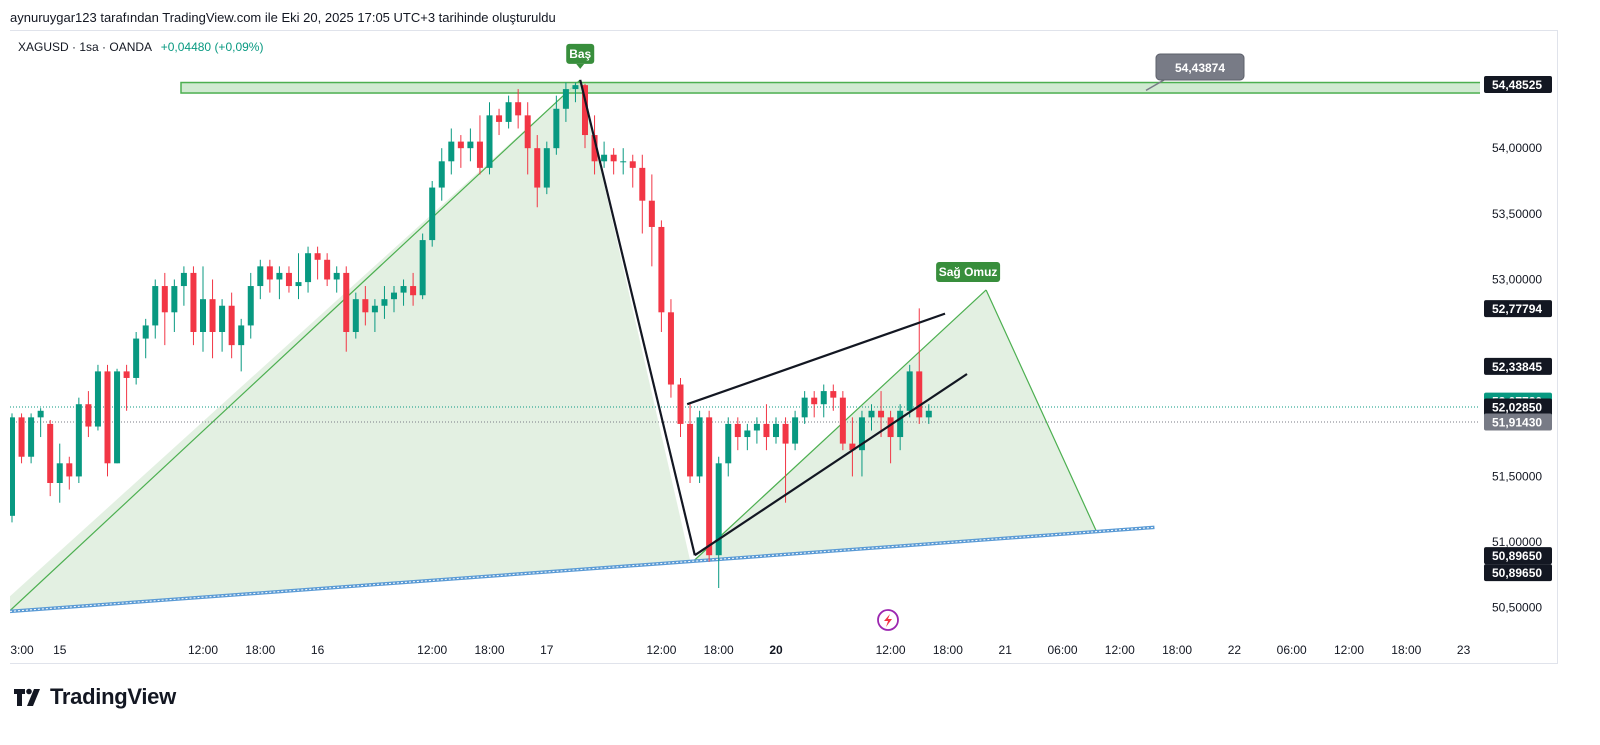  Describe the element at coordinates (1517, 279) in the screenshot. I see `y-axis-tick: 53,00000` at that location.